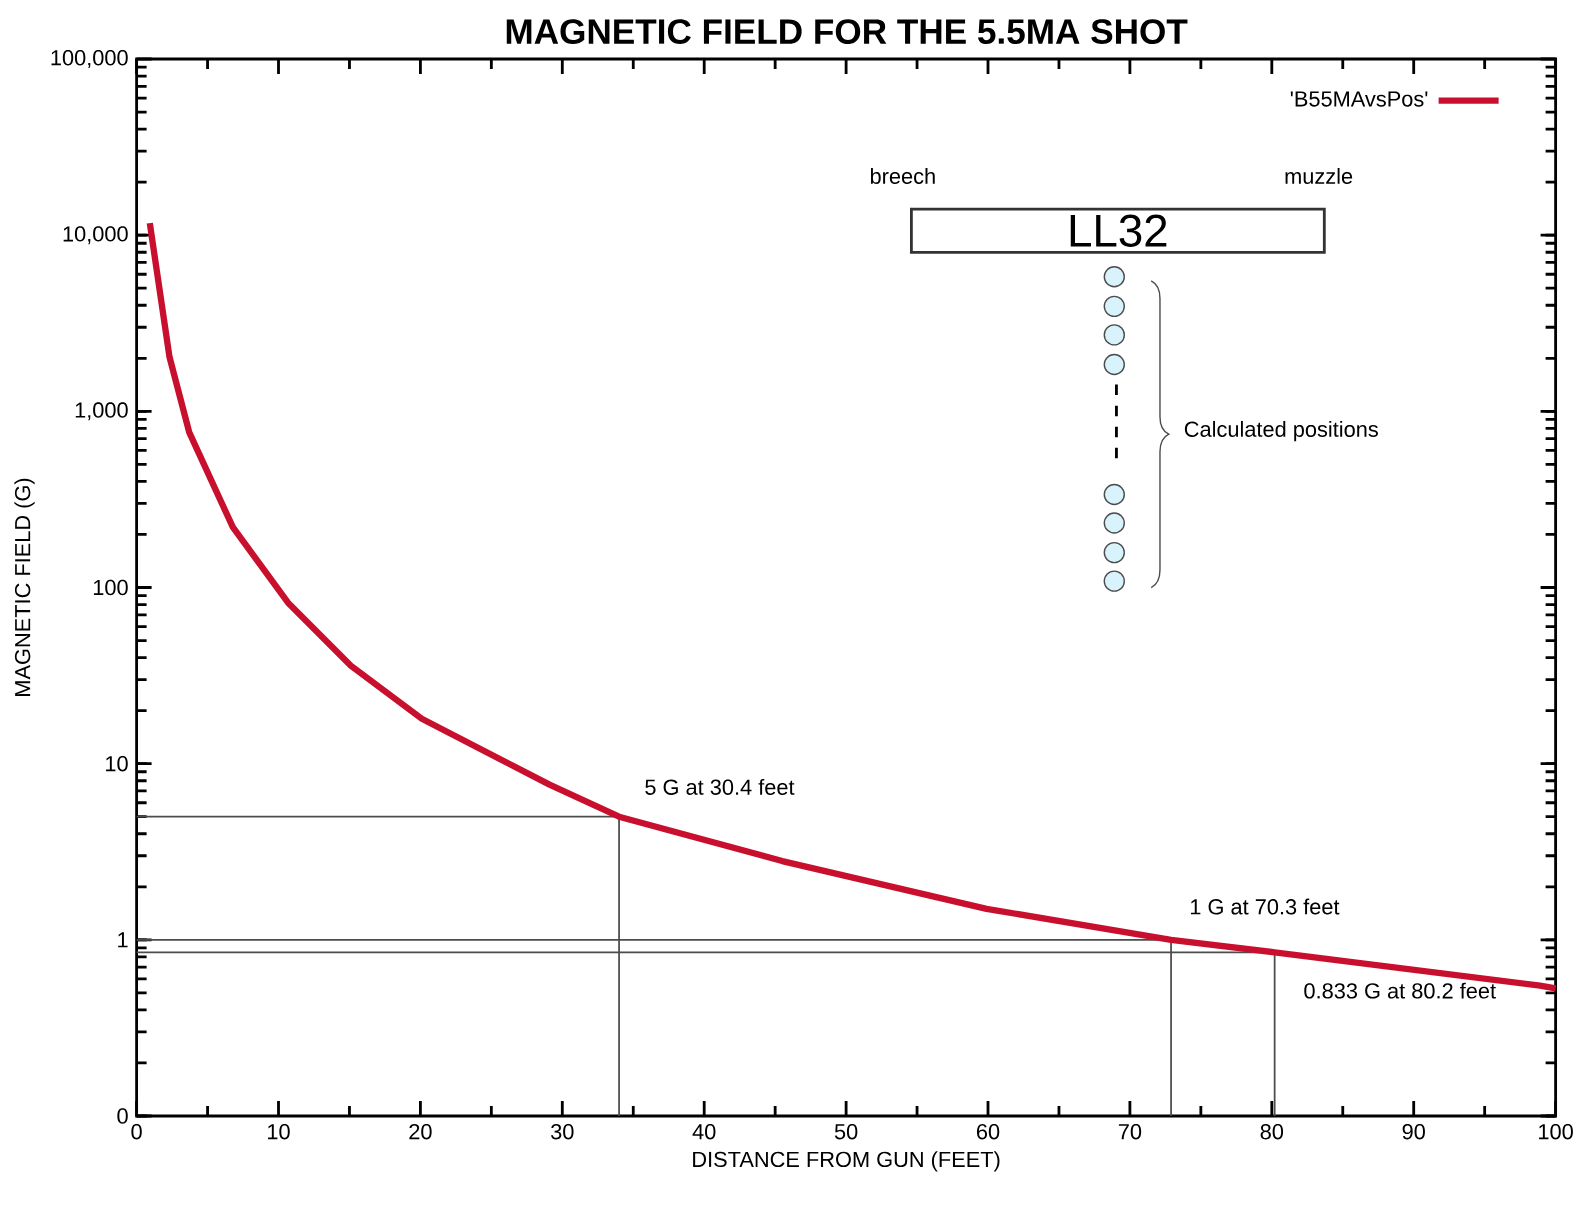 Image resolution: width=1587 pixels, height=1214 pixels. I want to click on y-tick-label: 1,000, so click(101, 411).